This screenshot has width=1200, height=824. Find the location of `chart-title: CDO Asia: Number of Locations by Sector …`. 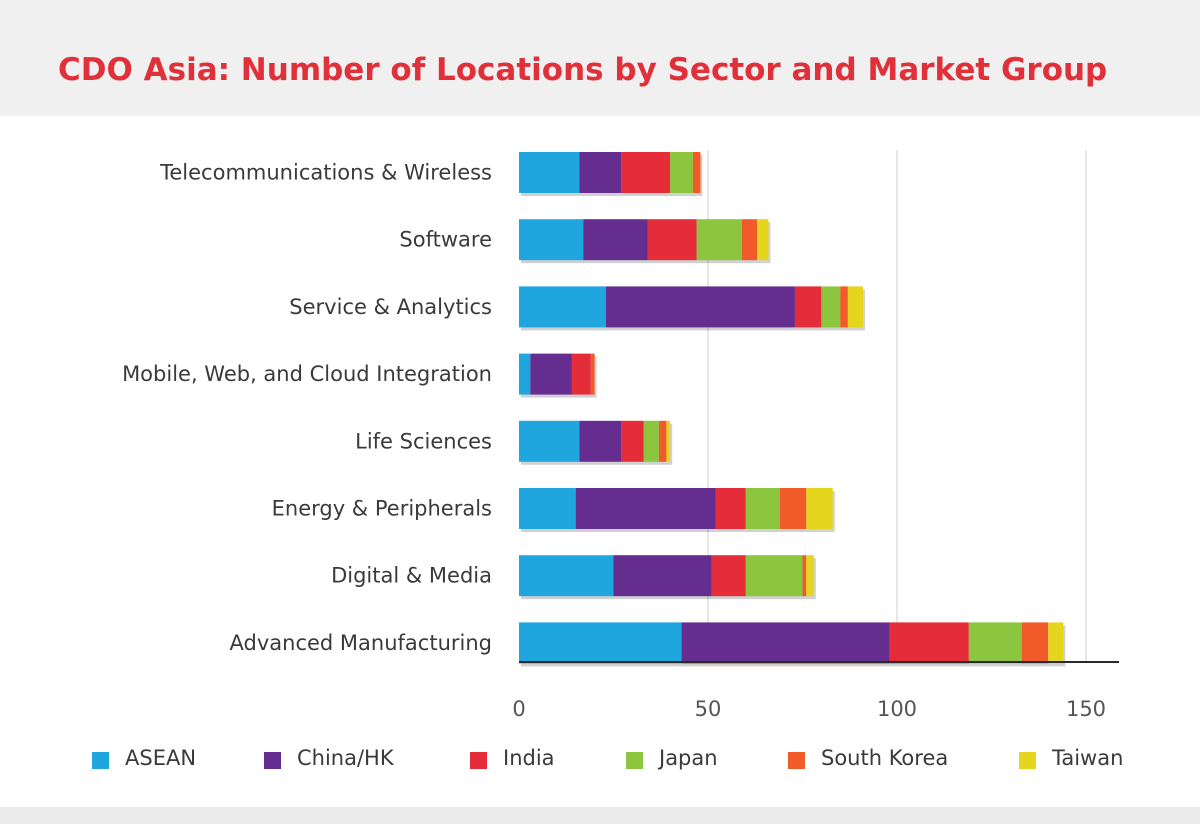

chart-title: CDO Asia: Number of Locations by Sector … is located at coordinates (583, 70).